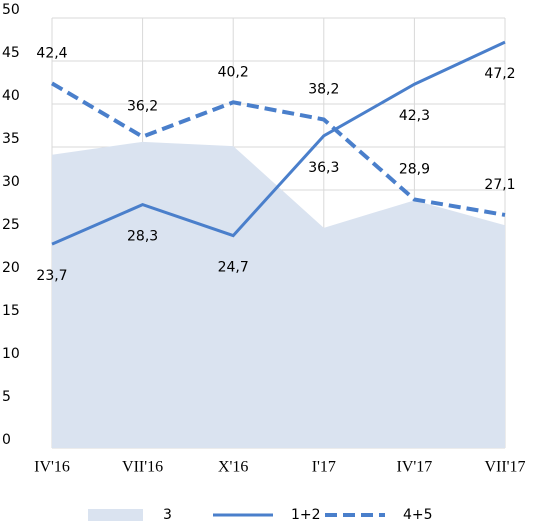 Image resolution: width=540 pixels, height=524 pixels. What do you see at coordinates (11, 311) in the screenshot?
I see `y-tick-label: 15` at bounding box center [11, 311].